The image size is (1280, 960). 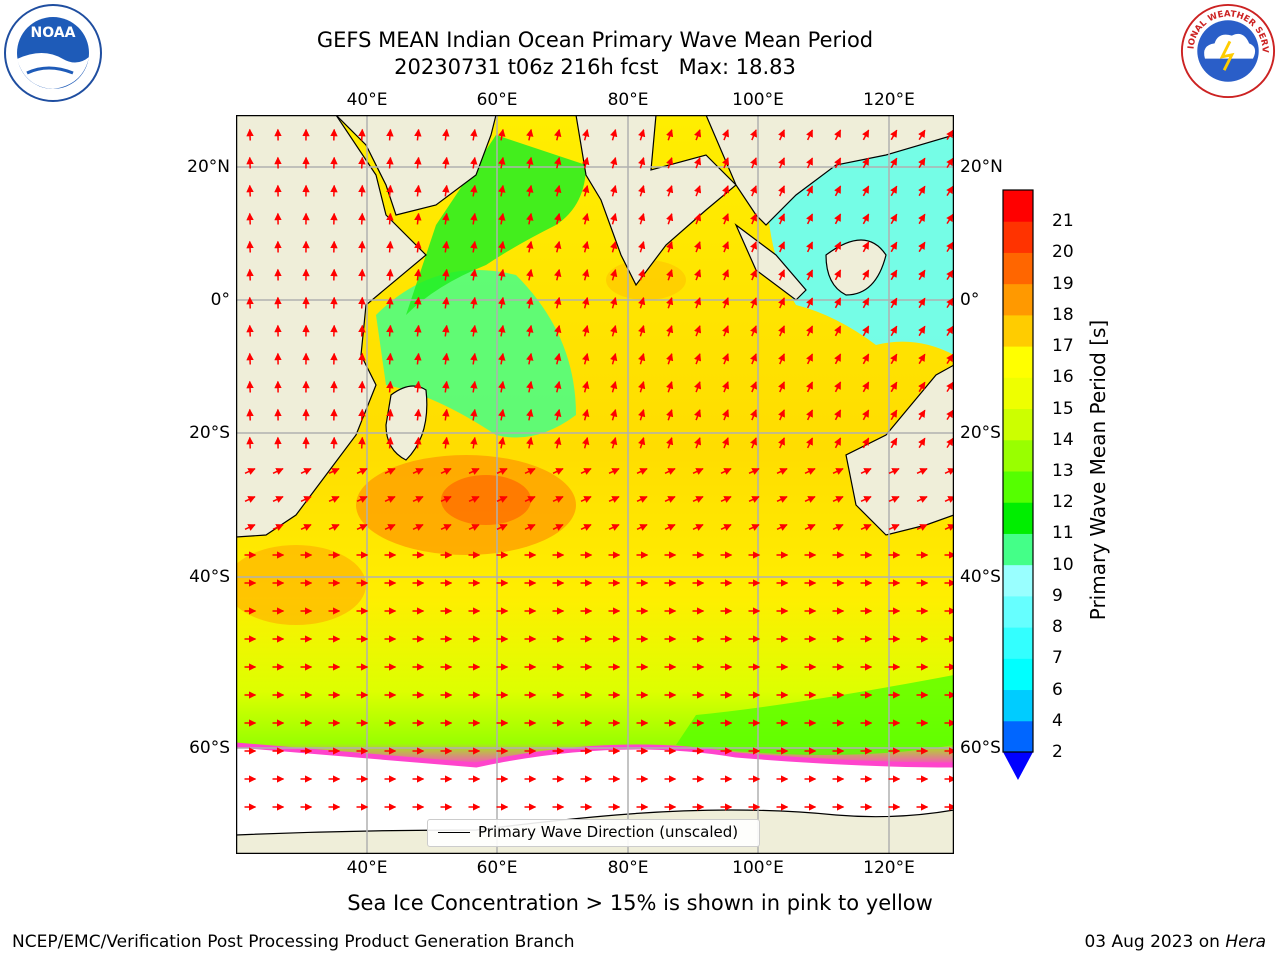 What do you see at coordinates (220, 300) in the screenshot?
I see `lat-tick-left: 0°` at bounding box center [220, 300].